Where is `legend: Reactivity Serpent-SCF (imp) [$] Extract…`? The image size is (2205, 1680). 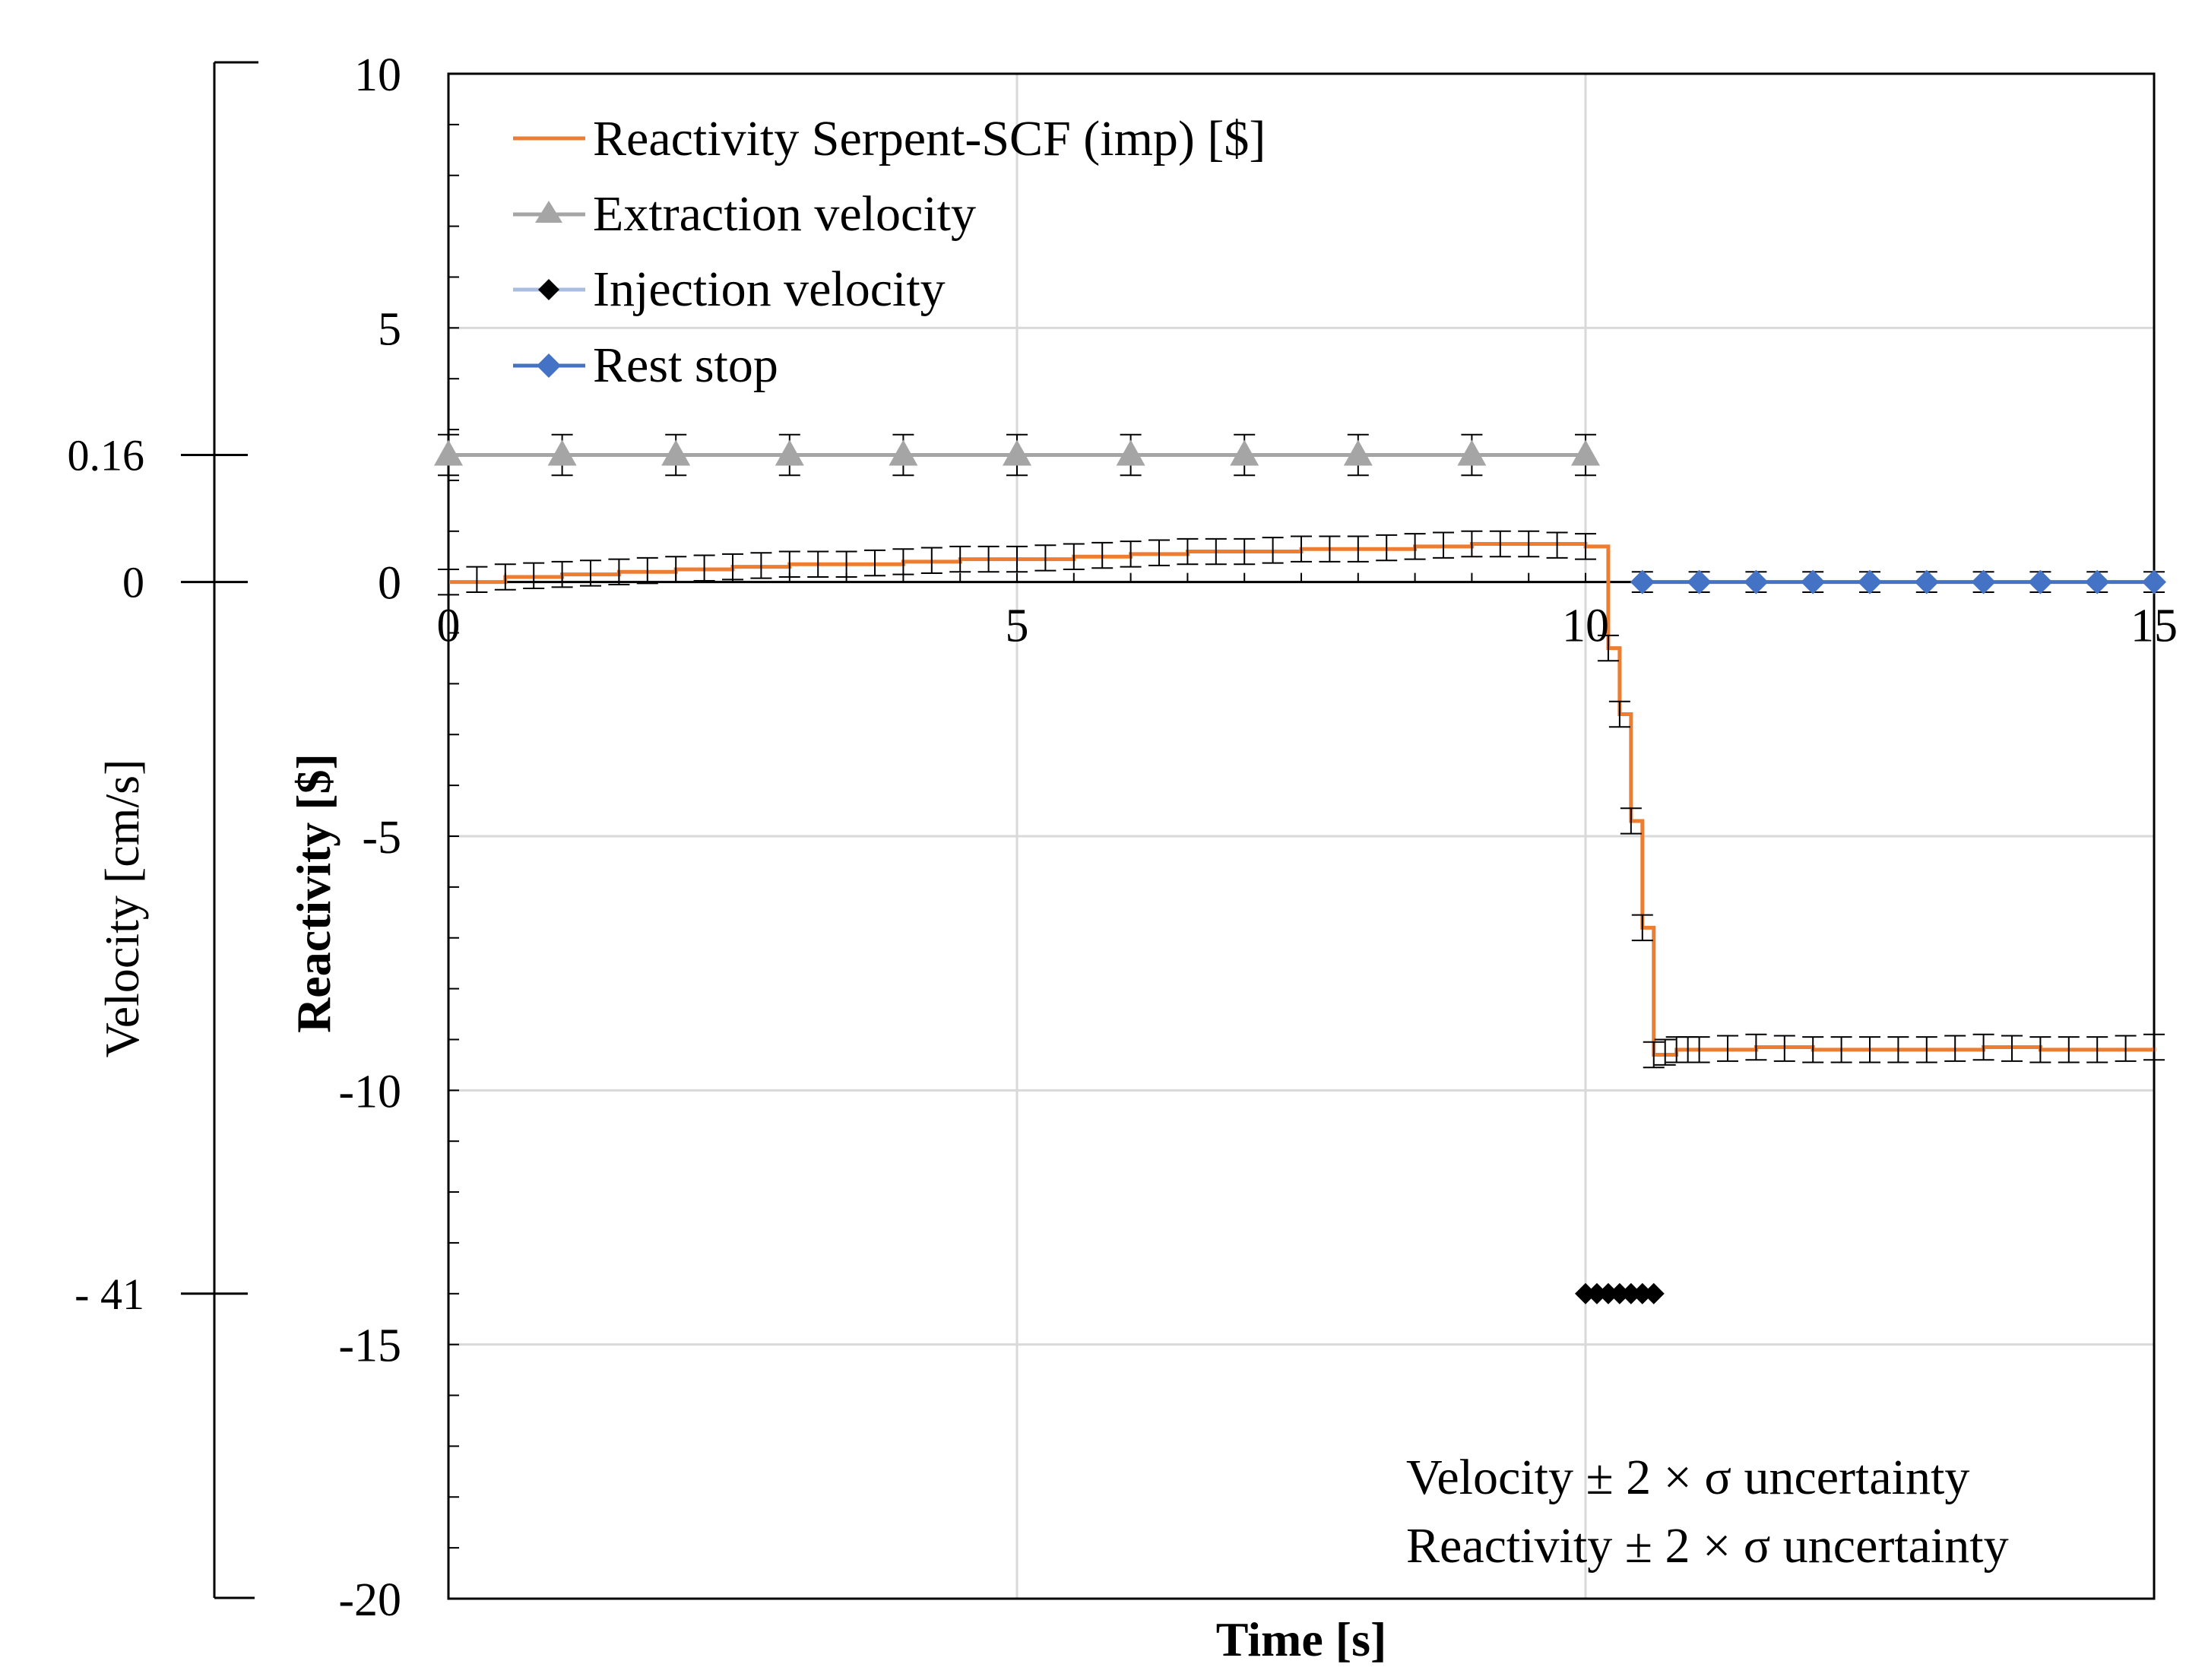
legend: Reactivity Serpent-SCF (imp) [$] Extract… is located at coordinates (889, 252).